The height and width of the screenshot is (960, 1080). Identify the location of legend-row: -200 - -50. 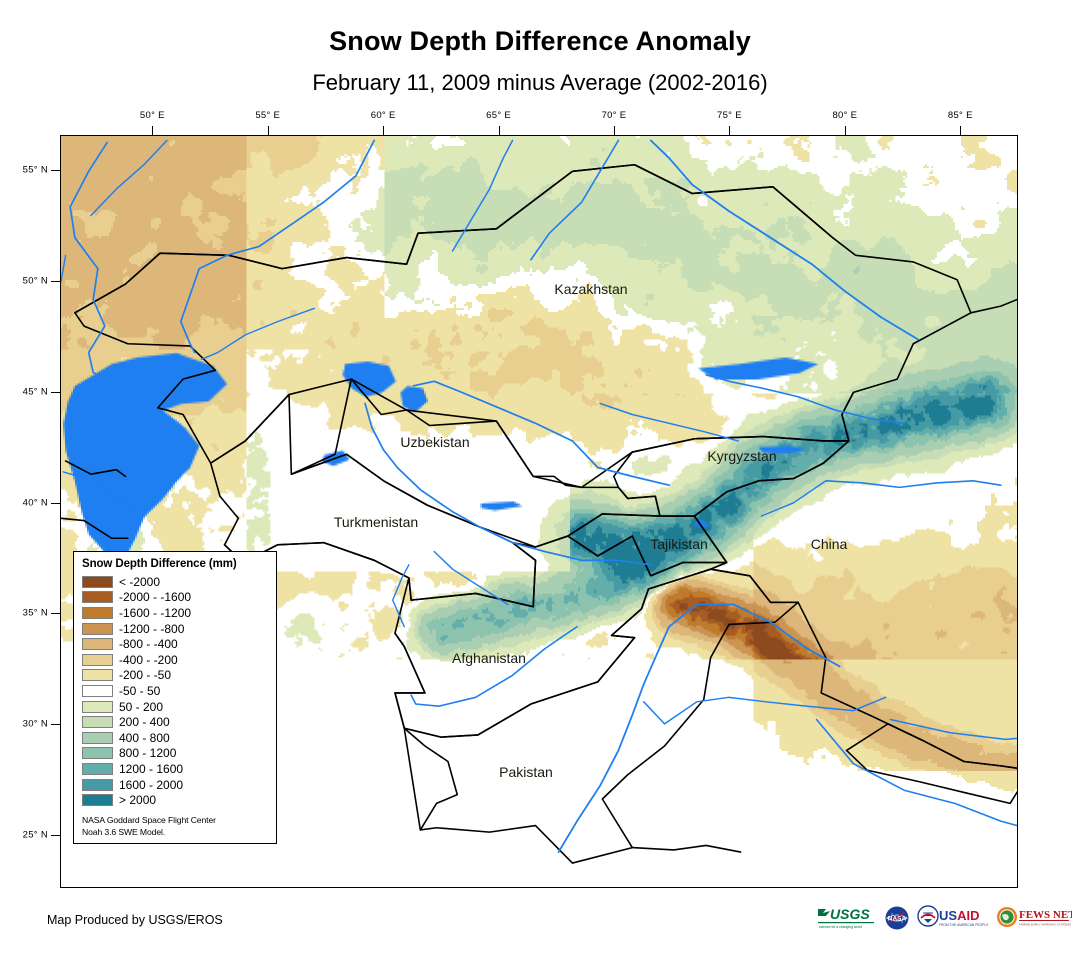
(175, 676).